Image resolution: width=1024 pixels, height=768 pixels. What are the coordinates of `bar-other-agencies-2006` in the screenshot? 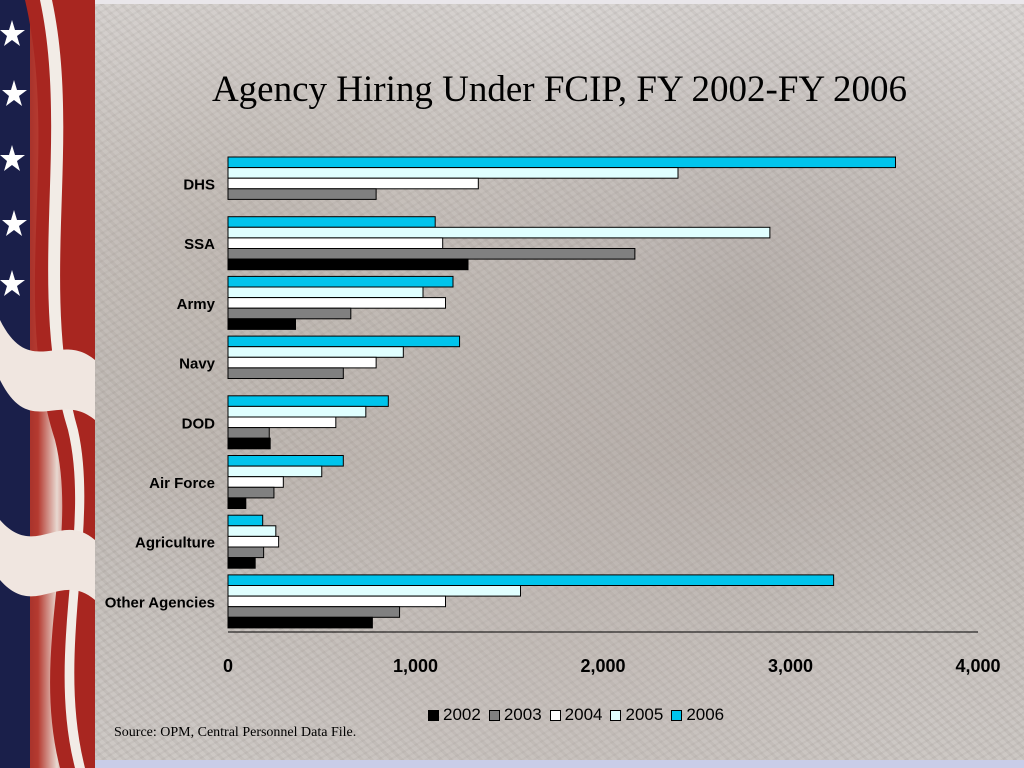 It's located at (531, 580).